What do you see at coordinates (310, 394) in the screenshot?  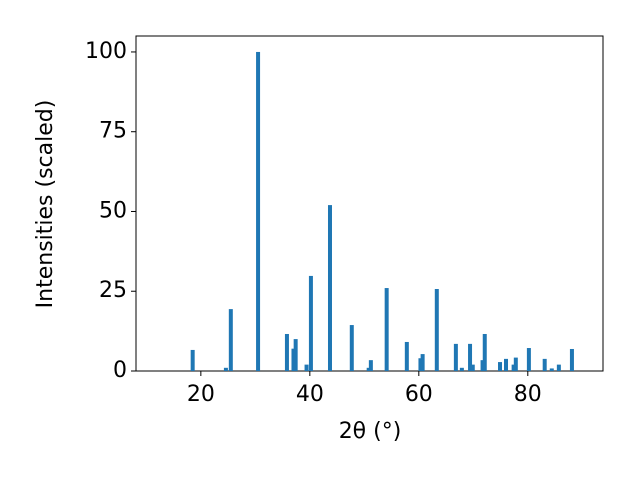 I see `x-tick-label: 40` at bounding box center [310, 394].